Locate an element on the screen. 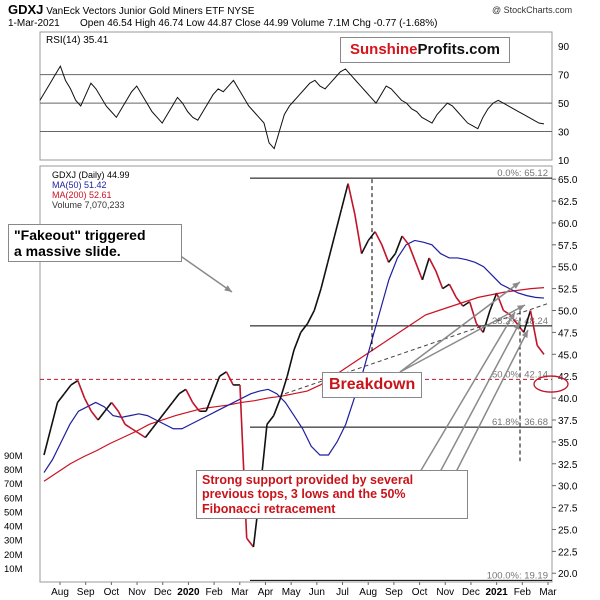 The height and width of the screenshot is (600, 600). price-tick-label: 30.0 is located at coordinates (568, 487).